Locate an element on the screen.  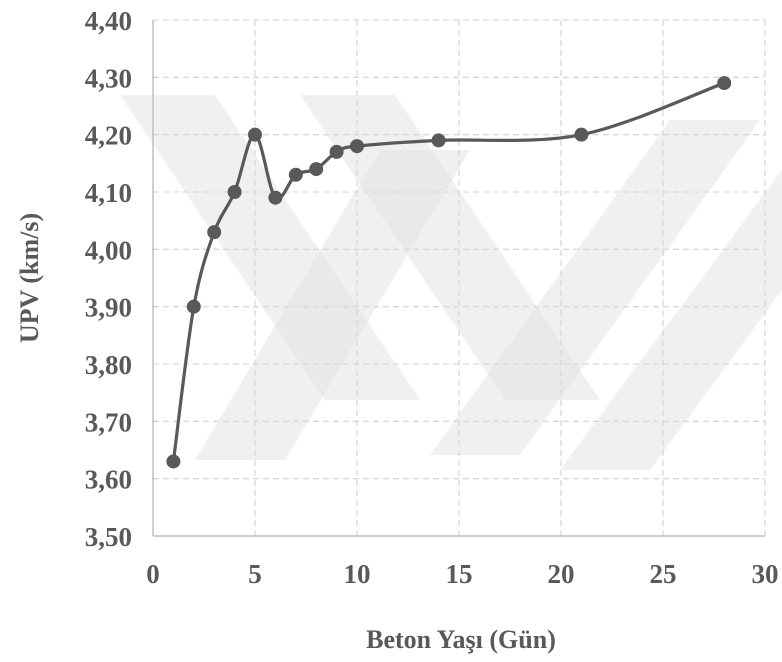
x-tick-label: 0 is located at coordinates (153, 574).